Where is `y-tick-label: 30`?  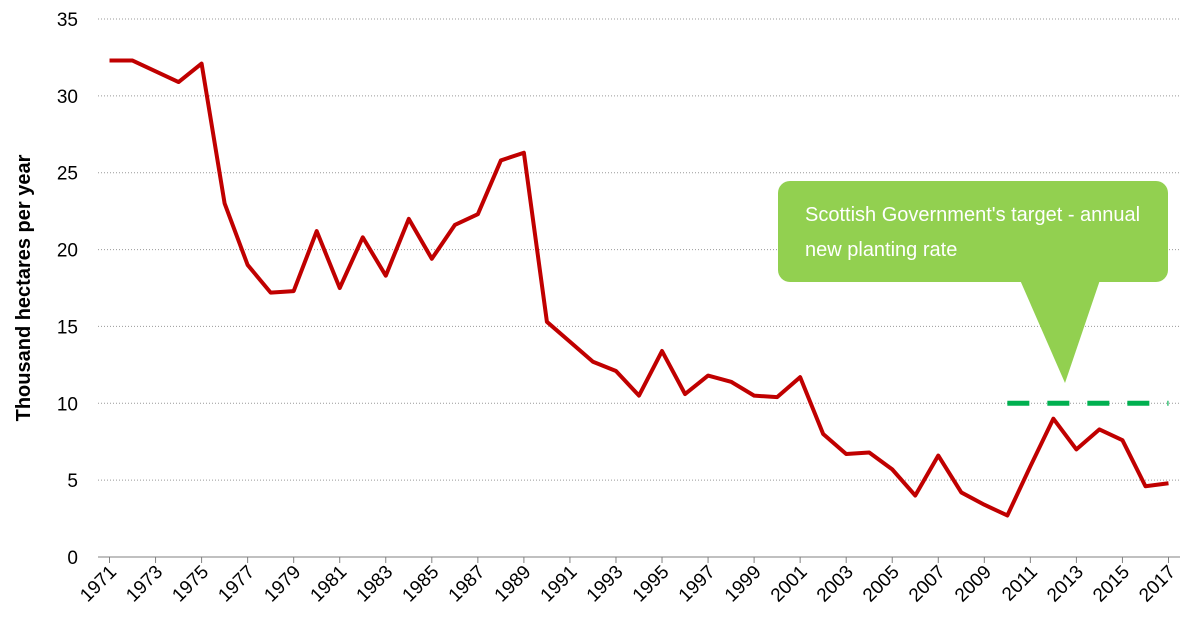 y-tick-label: 30 is located at coordinates (67, 97).